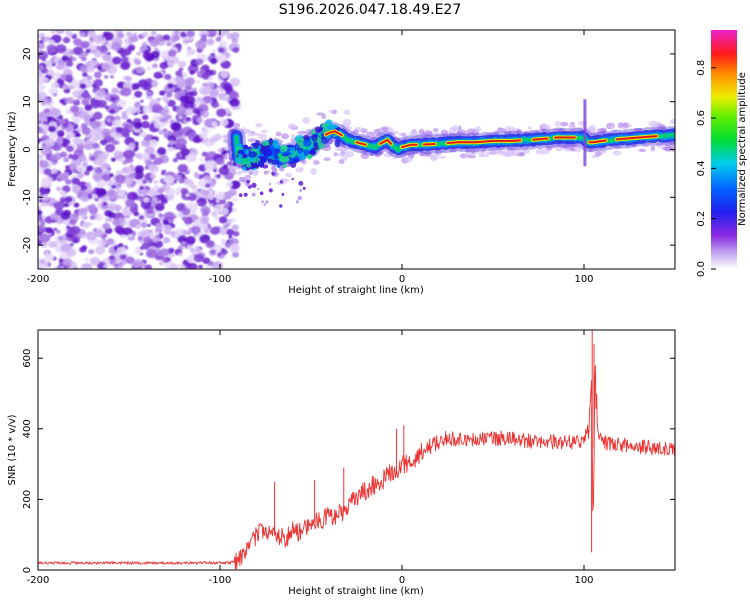 This screenshot has width=750, height=600. I want to click on spectrogram-x-tick-label: 100, so click(583, 279).